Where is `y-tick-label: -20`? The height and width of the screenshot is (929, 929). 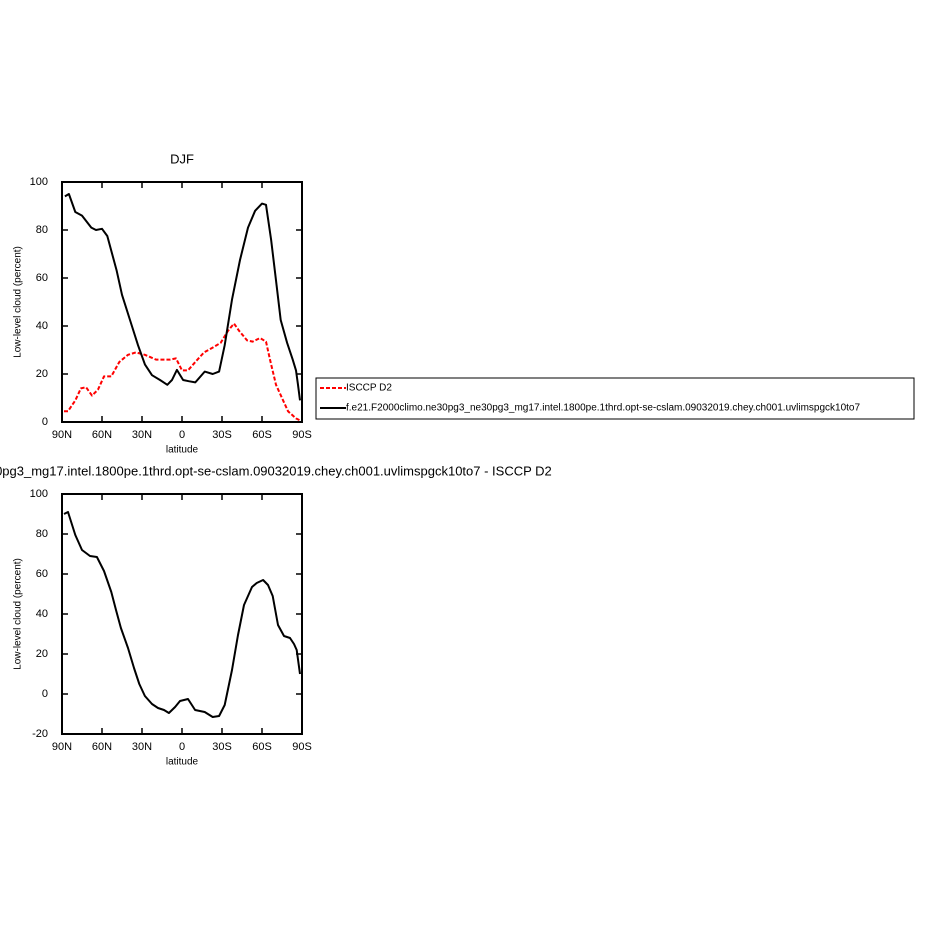 y-tick-label: -20 is located at coordinates (40, 734).